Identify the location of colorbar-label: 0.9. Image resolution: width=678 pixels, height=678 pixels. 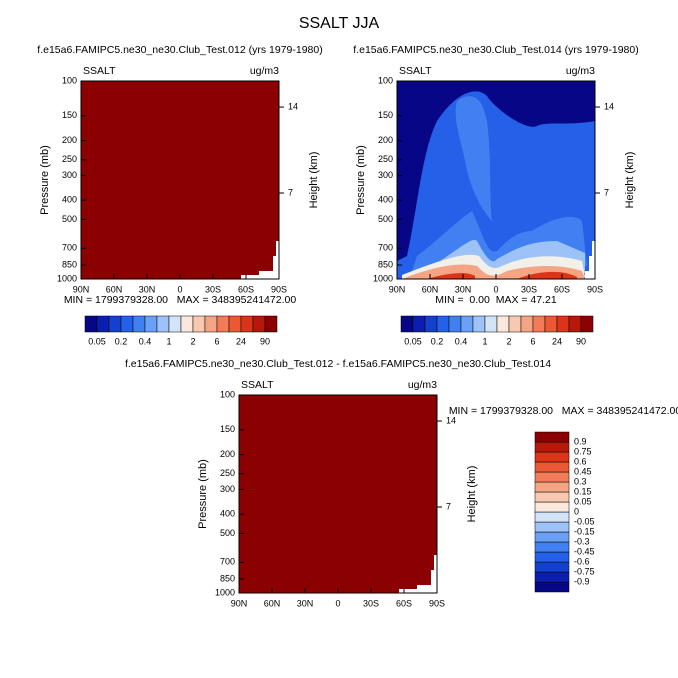
(580, 441).